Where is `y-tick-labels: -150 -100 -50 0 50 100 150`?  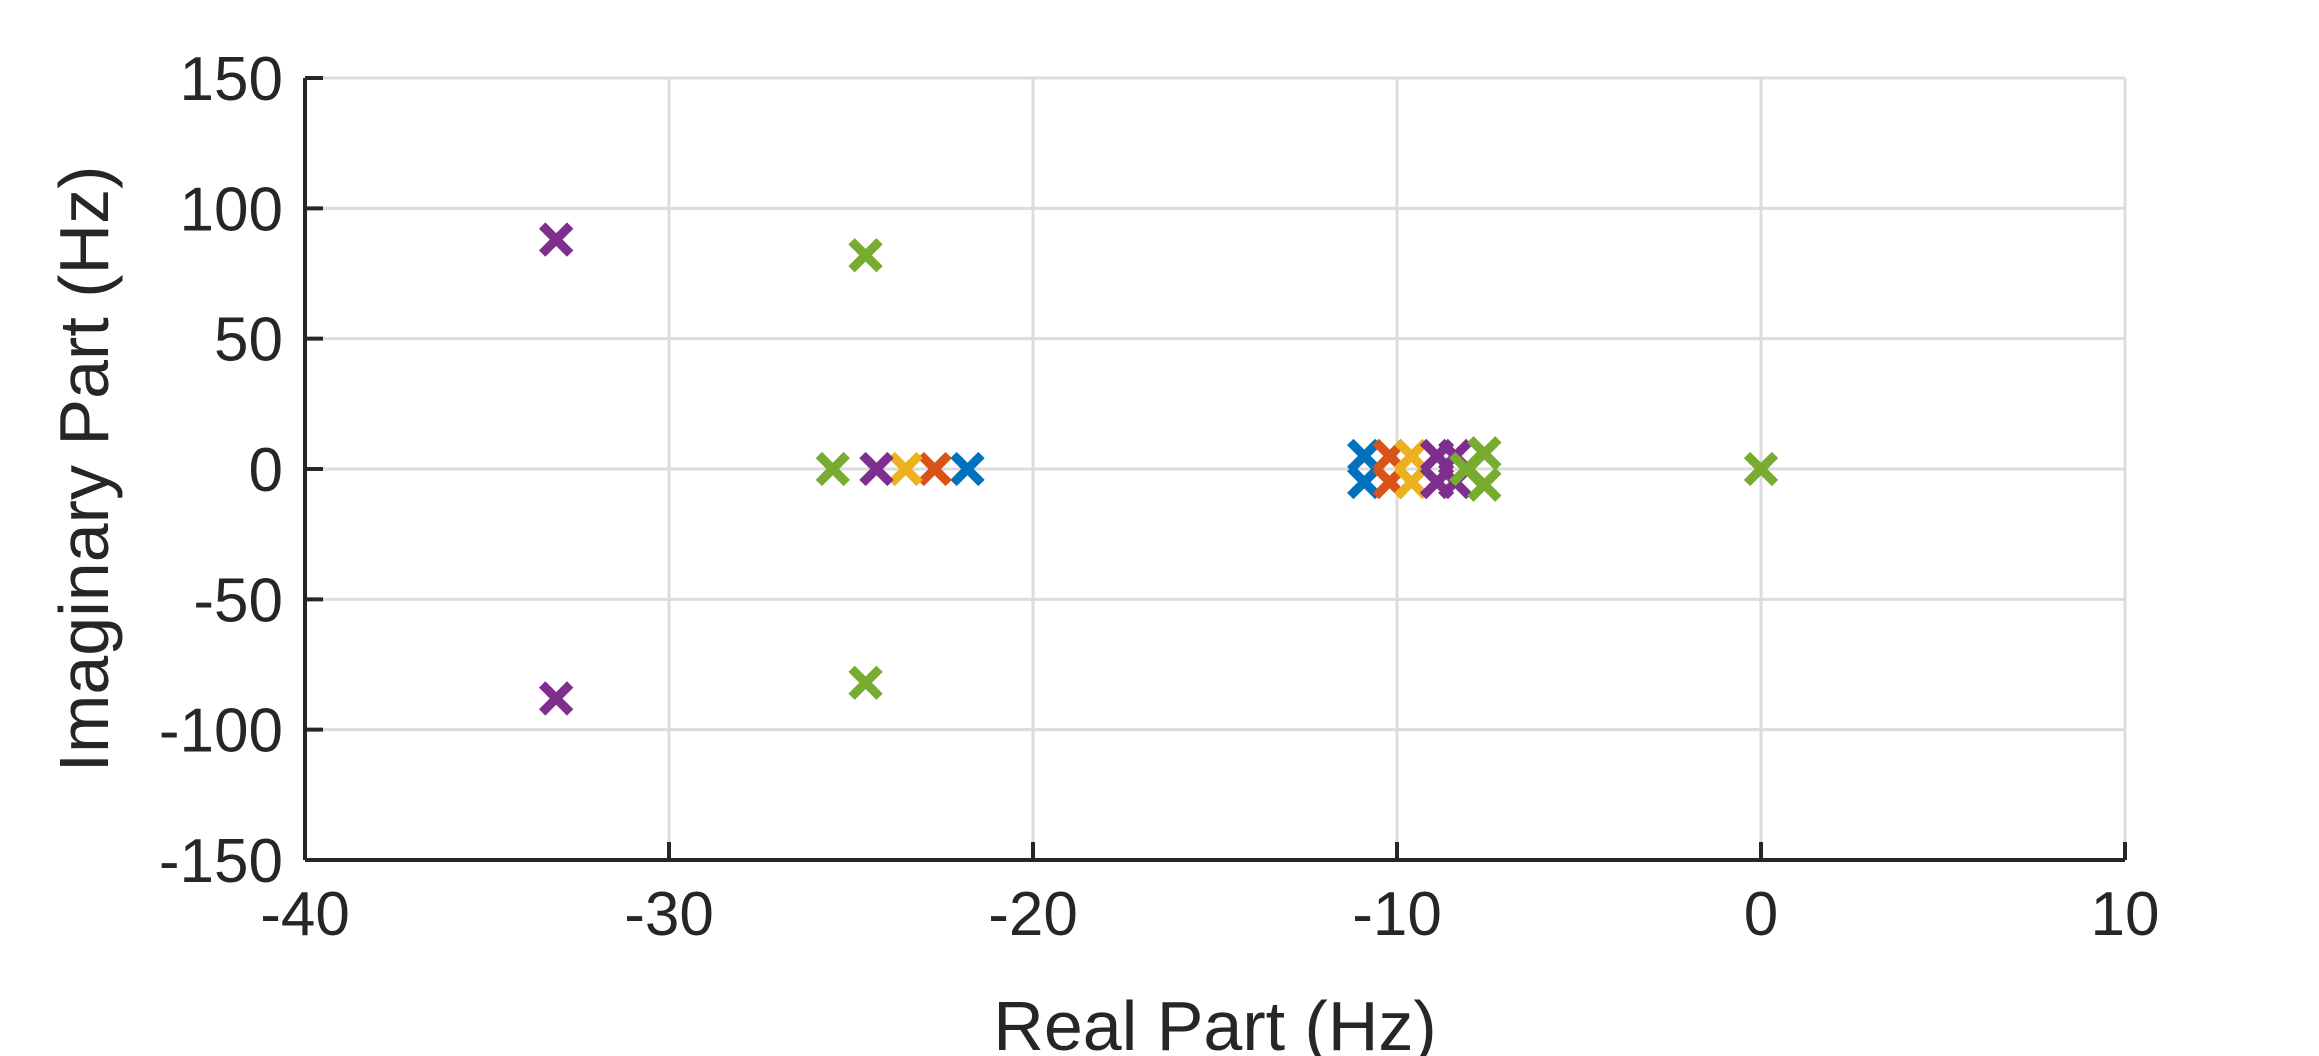
y-tick-labels: -150 -100 -50 0 50 100 150 is located at coordinates (221, 470).